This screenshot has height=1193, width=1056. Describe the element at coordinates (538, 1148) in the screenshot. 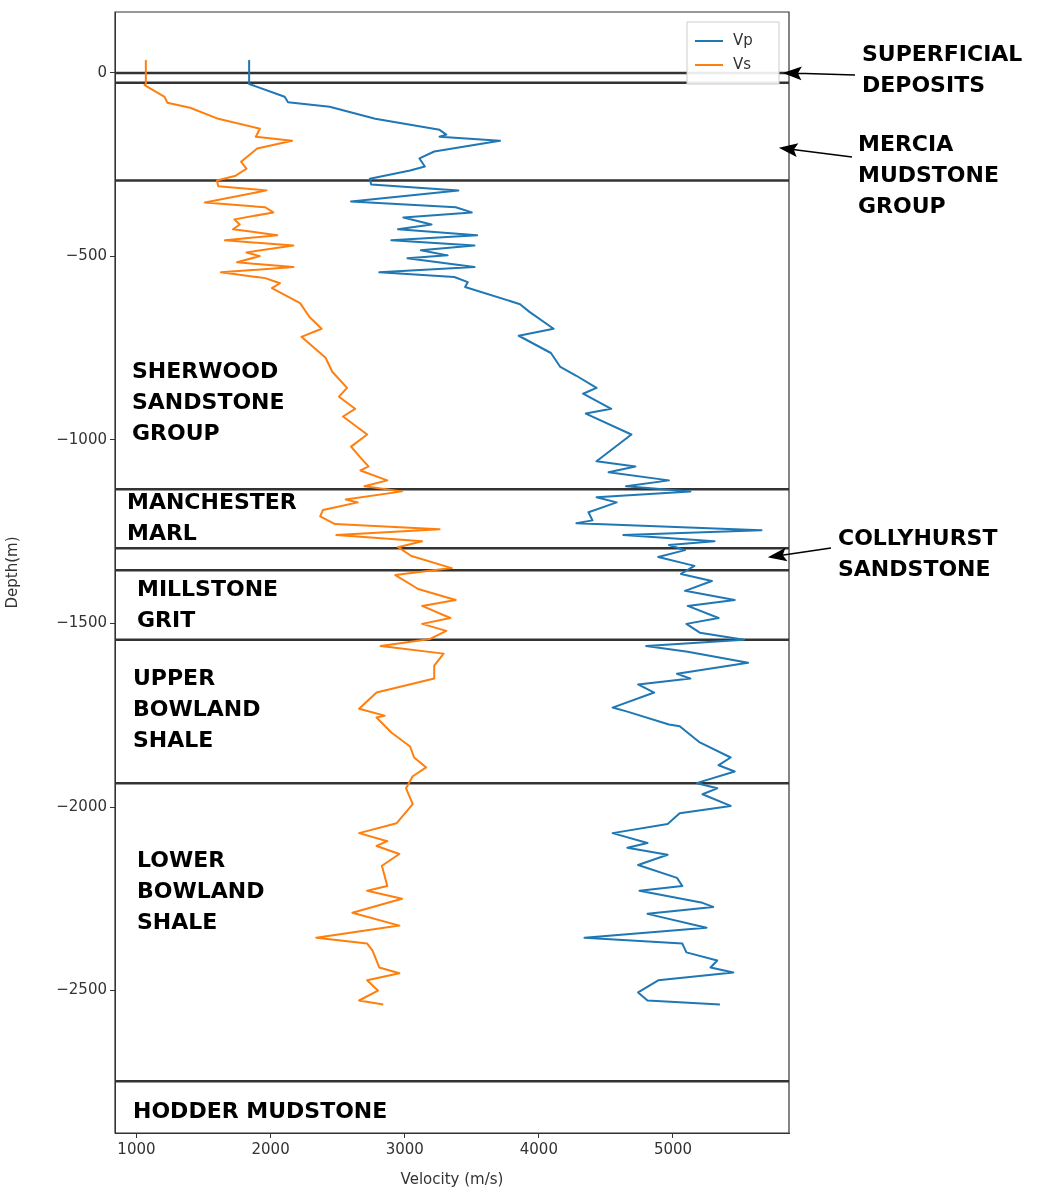

I see `x-tick-label: 4000` at that location.